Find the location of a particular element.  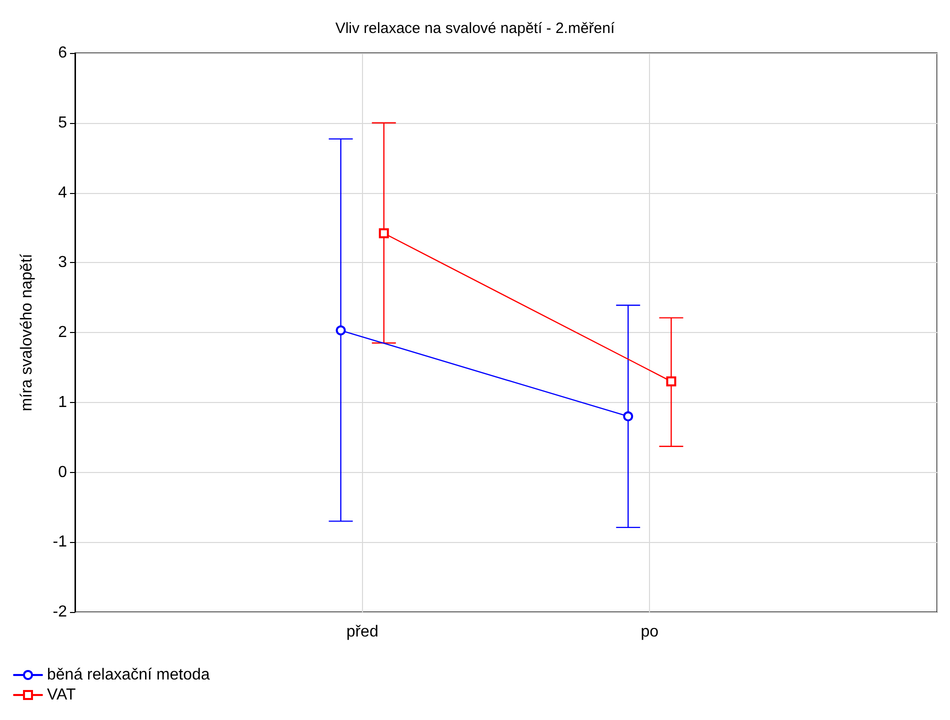

y-tick-label: -1 is located at coordinates (60, 542).